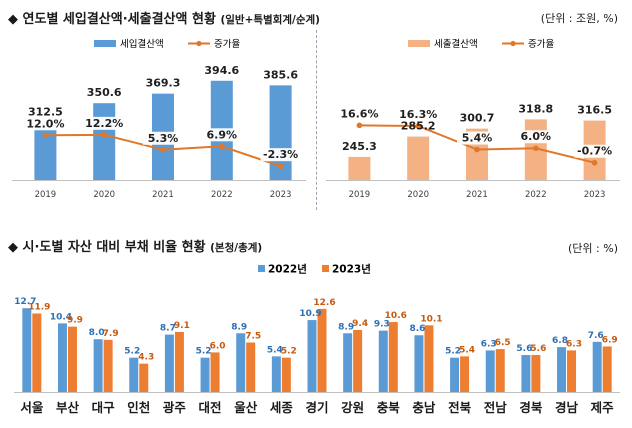  What do you see at coordinates (595, 195) in the screenshot?
I see `expenditure-x-tick-2023: 2023` at bounding box center [595, 195].